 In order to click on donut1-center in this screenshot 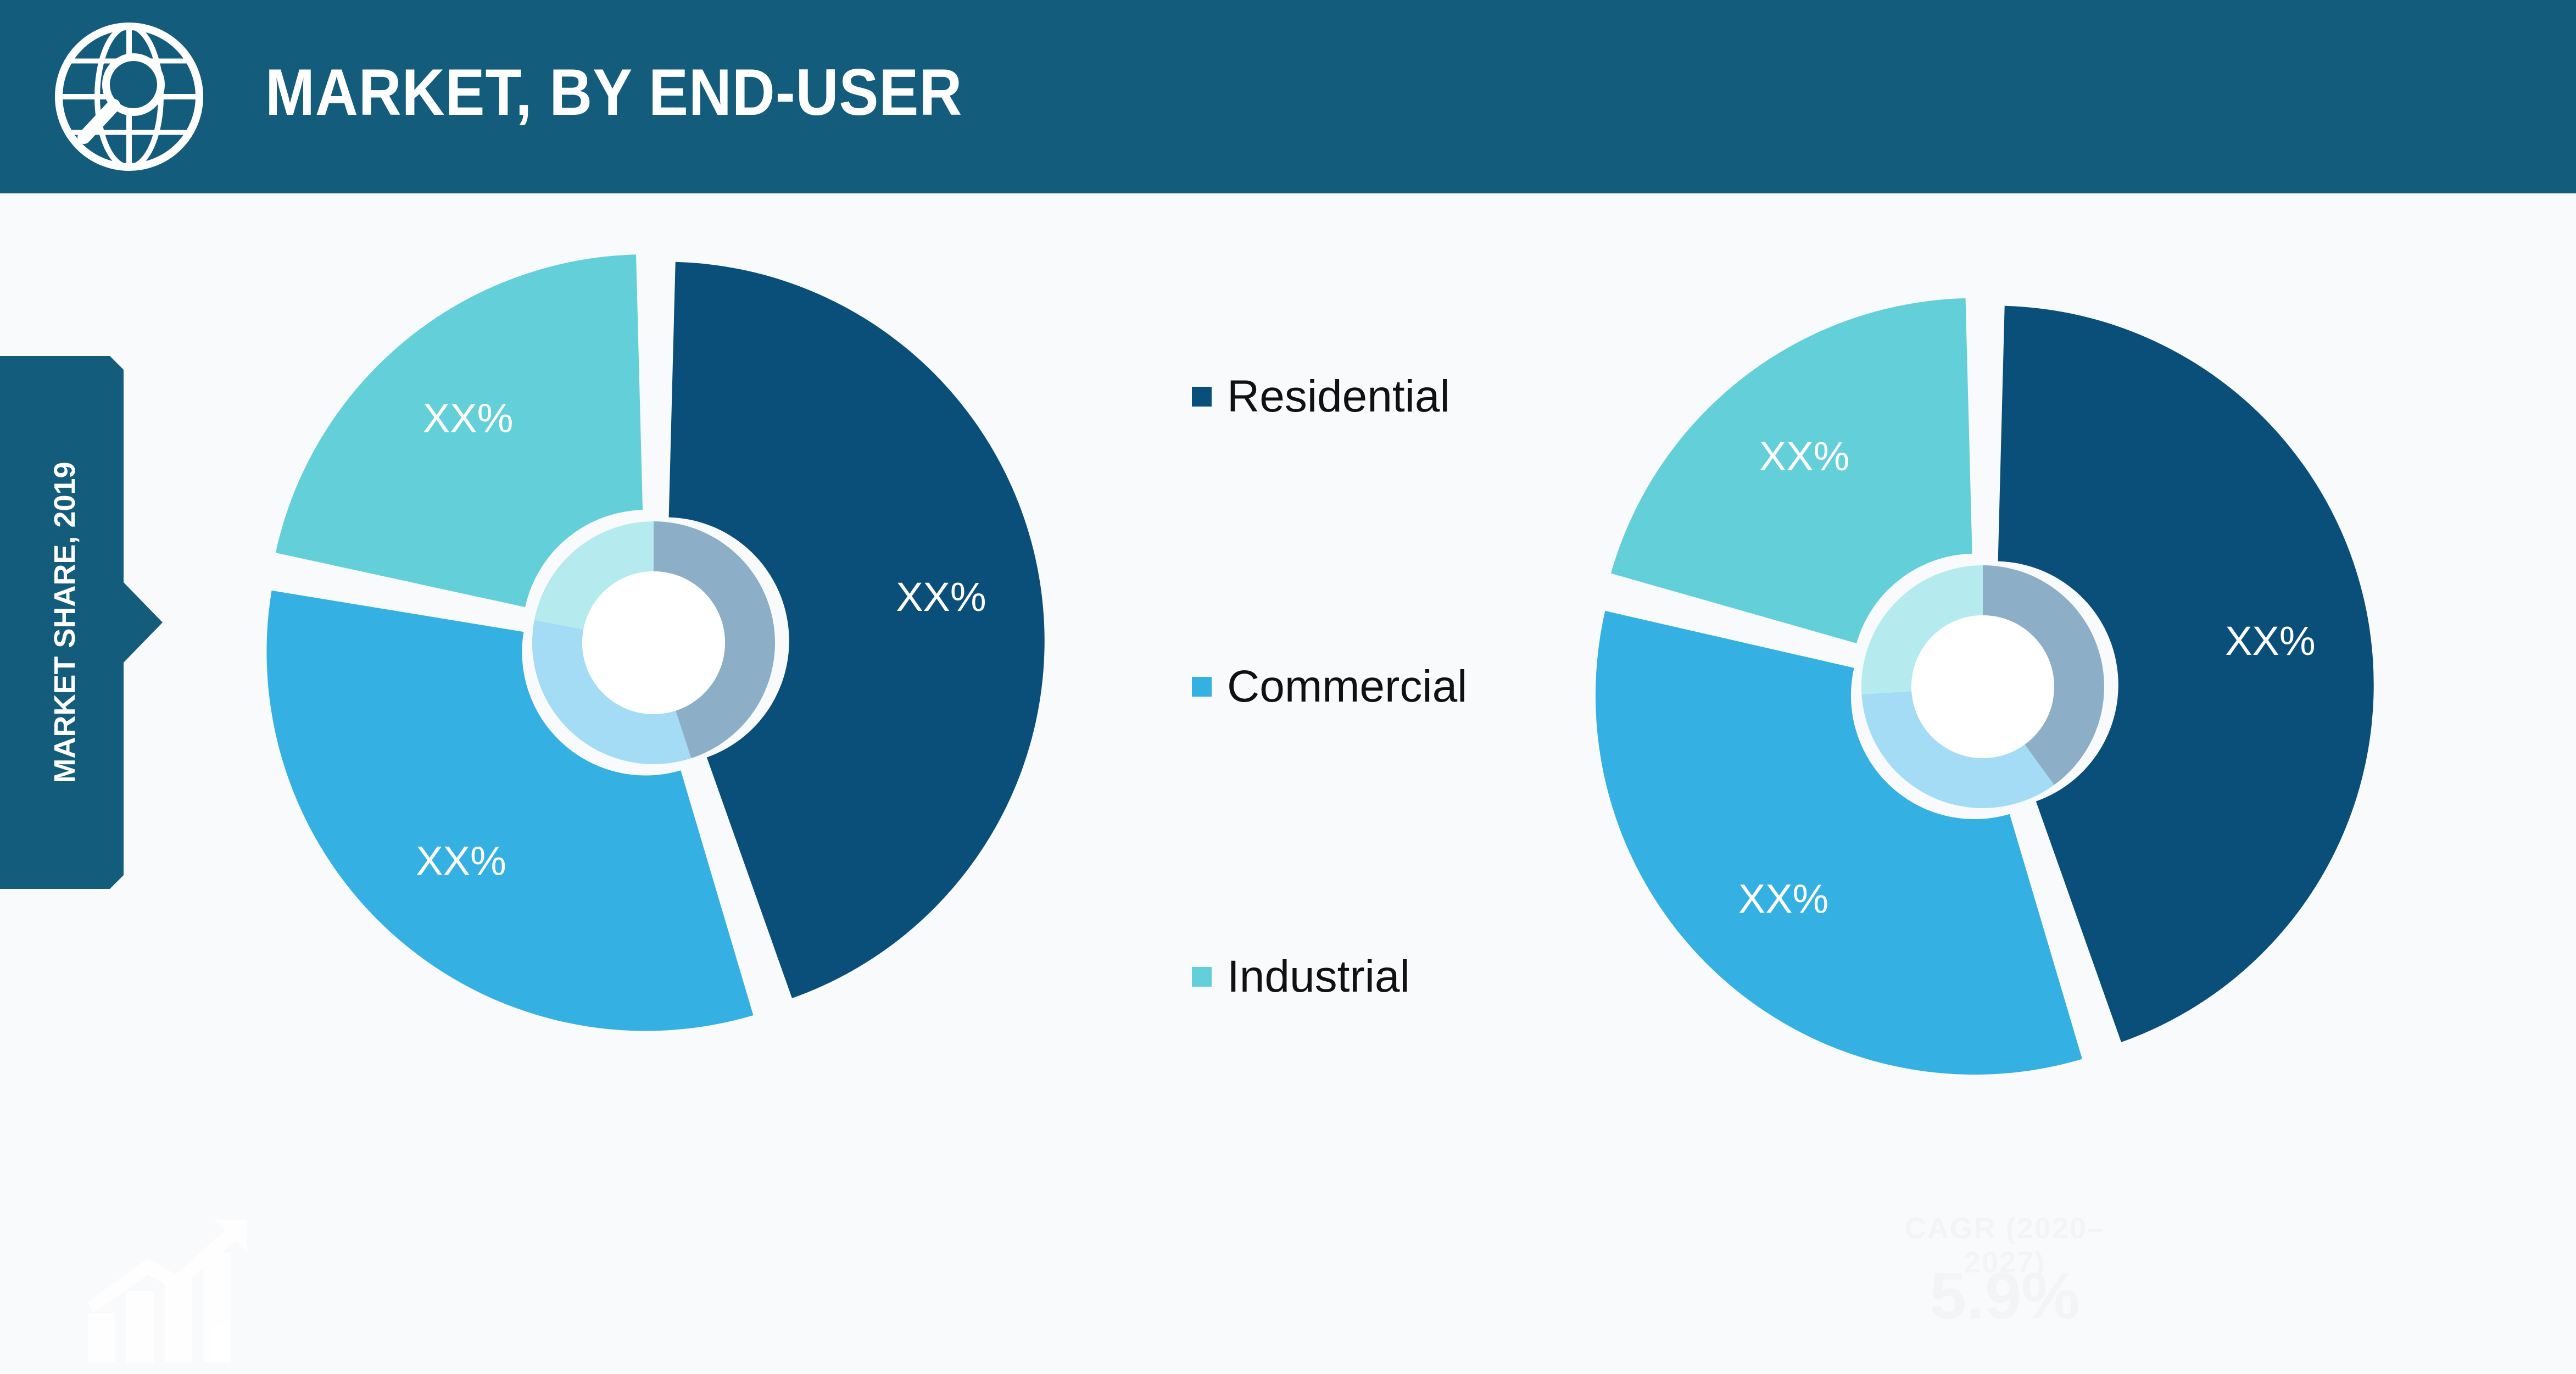, I will do `click(653, 642)`.